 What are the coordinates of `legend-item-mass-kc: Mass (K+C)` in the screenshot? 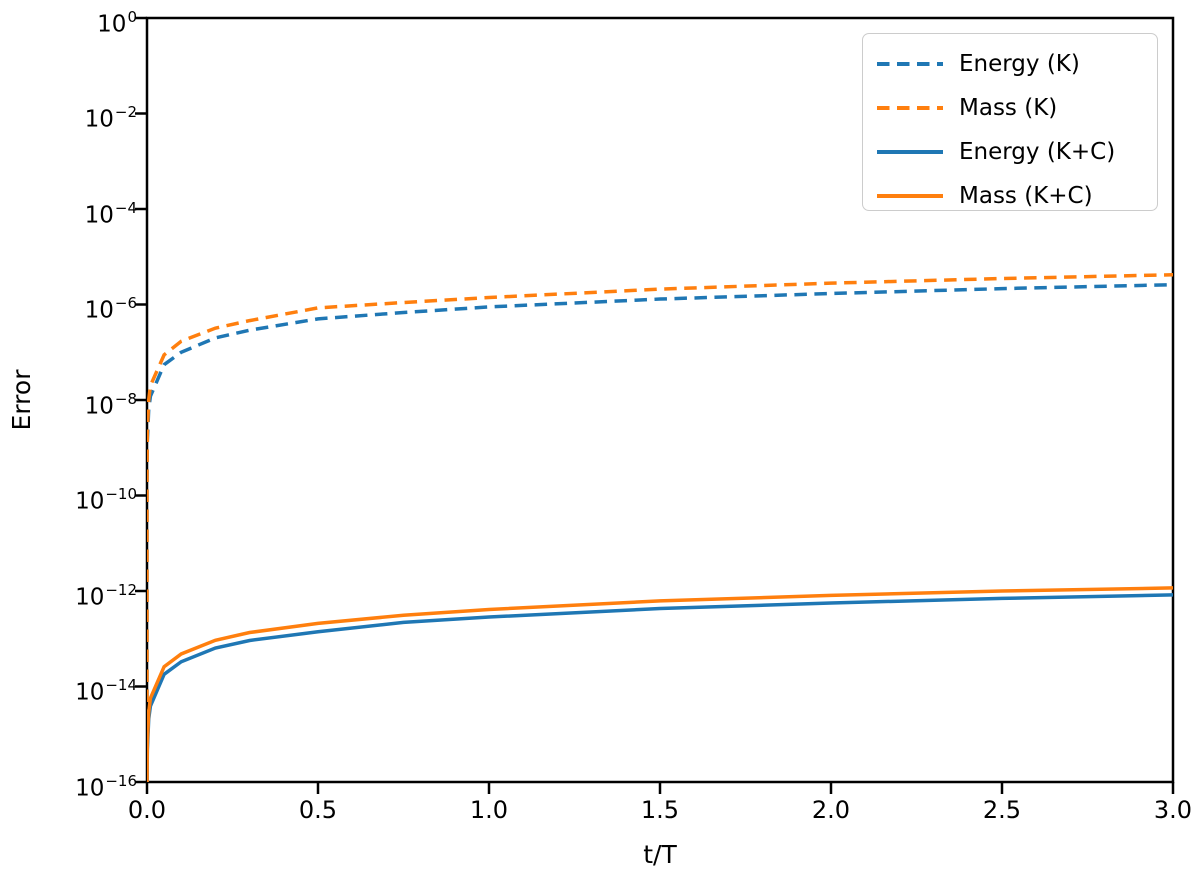 It's located at (1017, 196).